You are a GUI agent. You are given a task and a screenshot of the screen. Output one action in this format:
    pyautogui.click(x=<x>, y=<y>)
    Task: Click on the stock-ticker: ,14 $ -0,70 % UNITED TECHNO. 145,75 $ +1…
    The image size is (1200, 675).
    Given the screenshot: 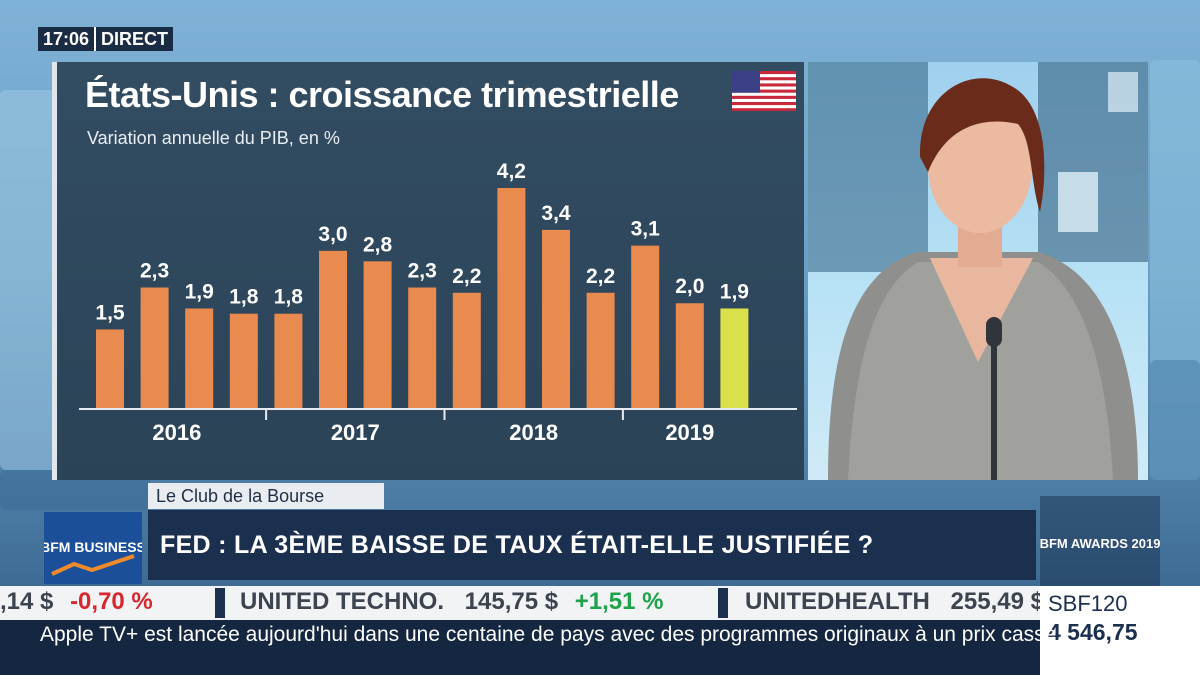 What is the action you would take?
    pyautogui.click(x=520, y=603)
    